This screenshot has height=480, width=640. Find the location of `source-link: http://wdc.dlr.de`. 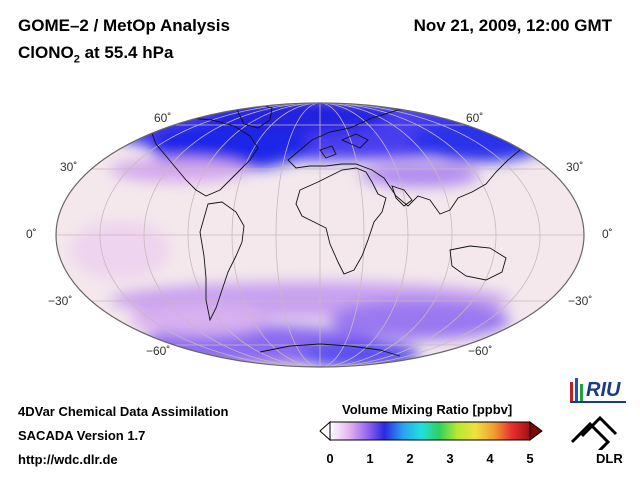

source-link: http://wdc.dlr.de is located at coordinates (68, 459).